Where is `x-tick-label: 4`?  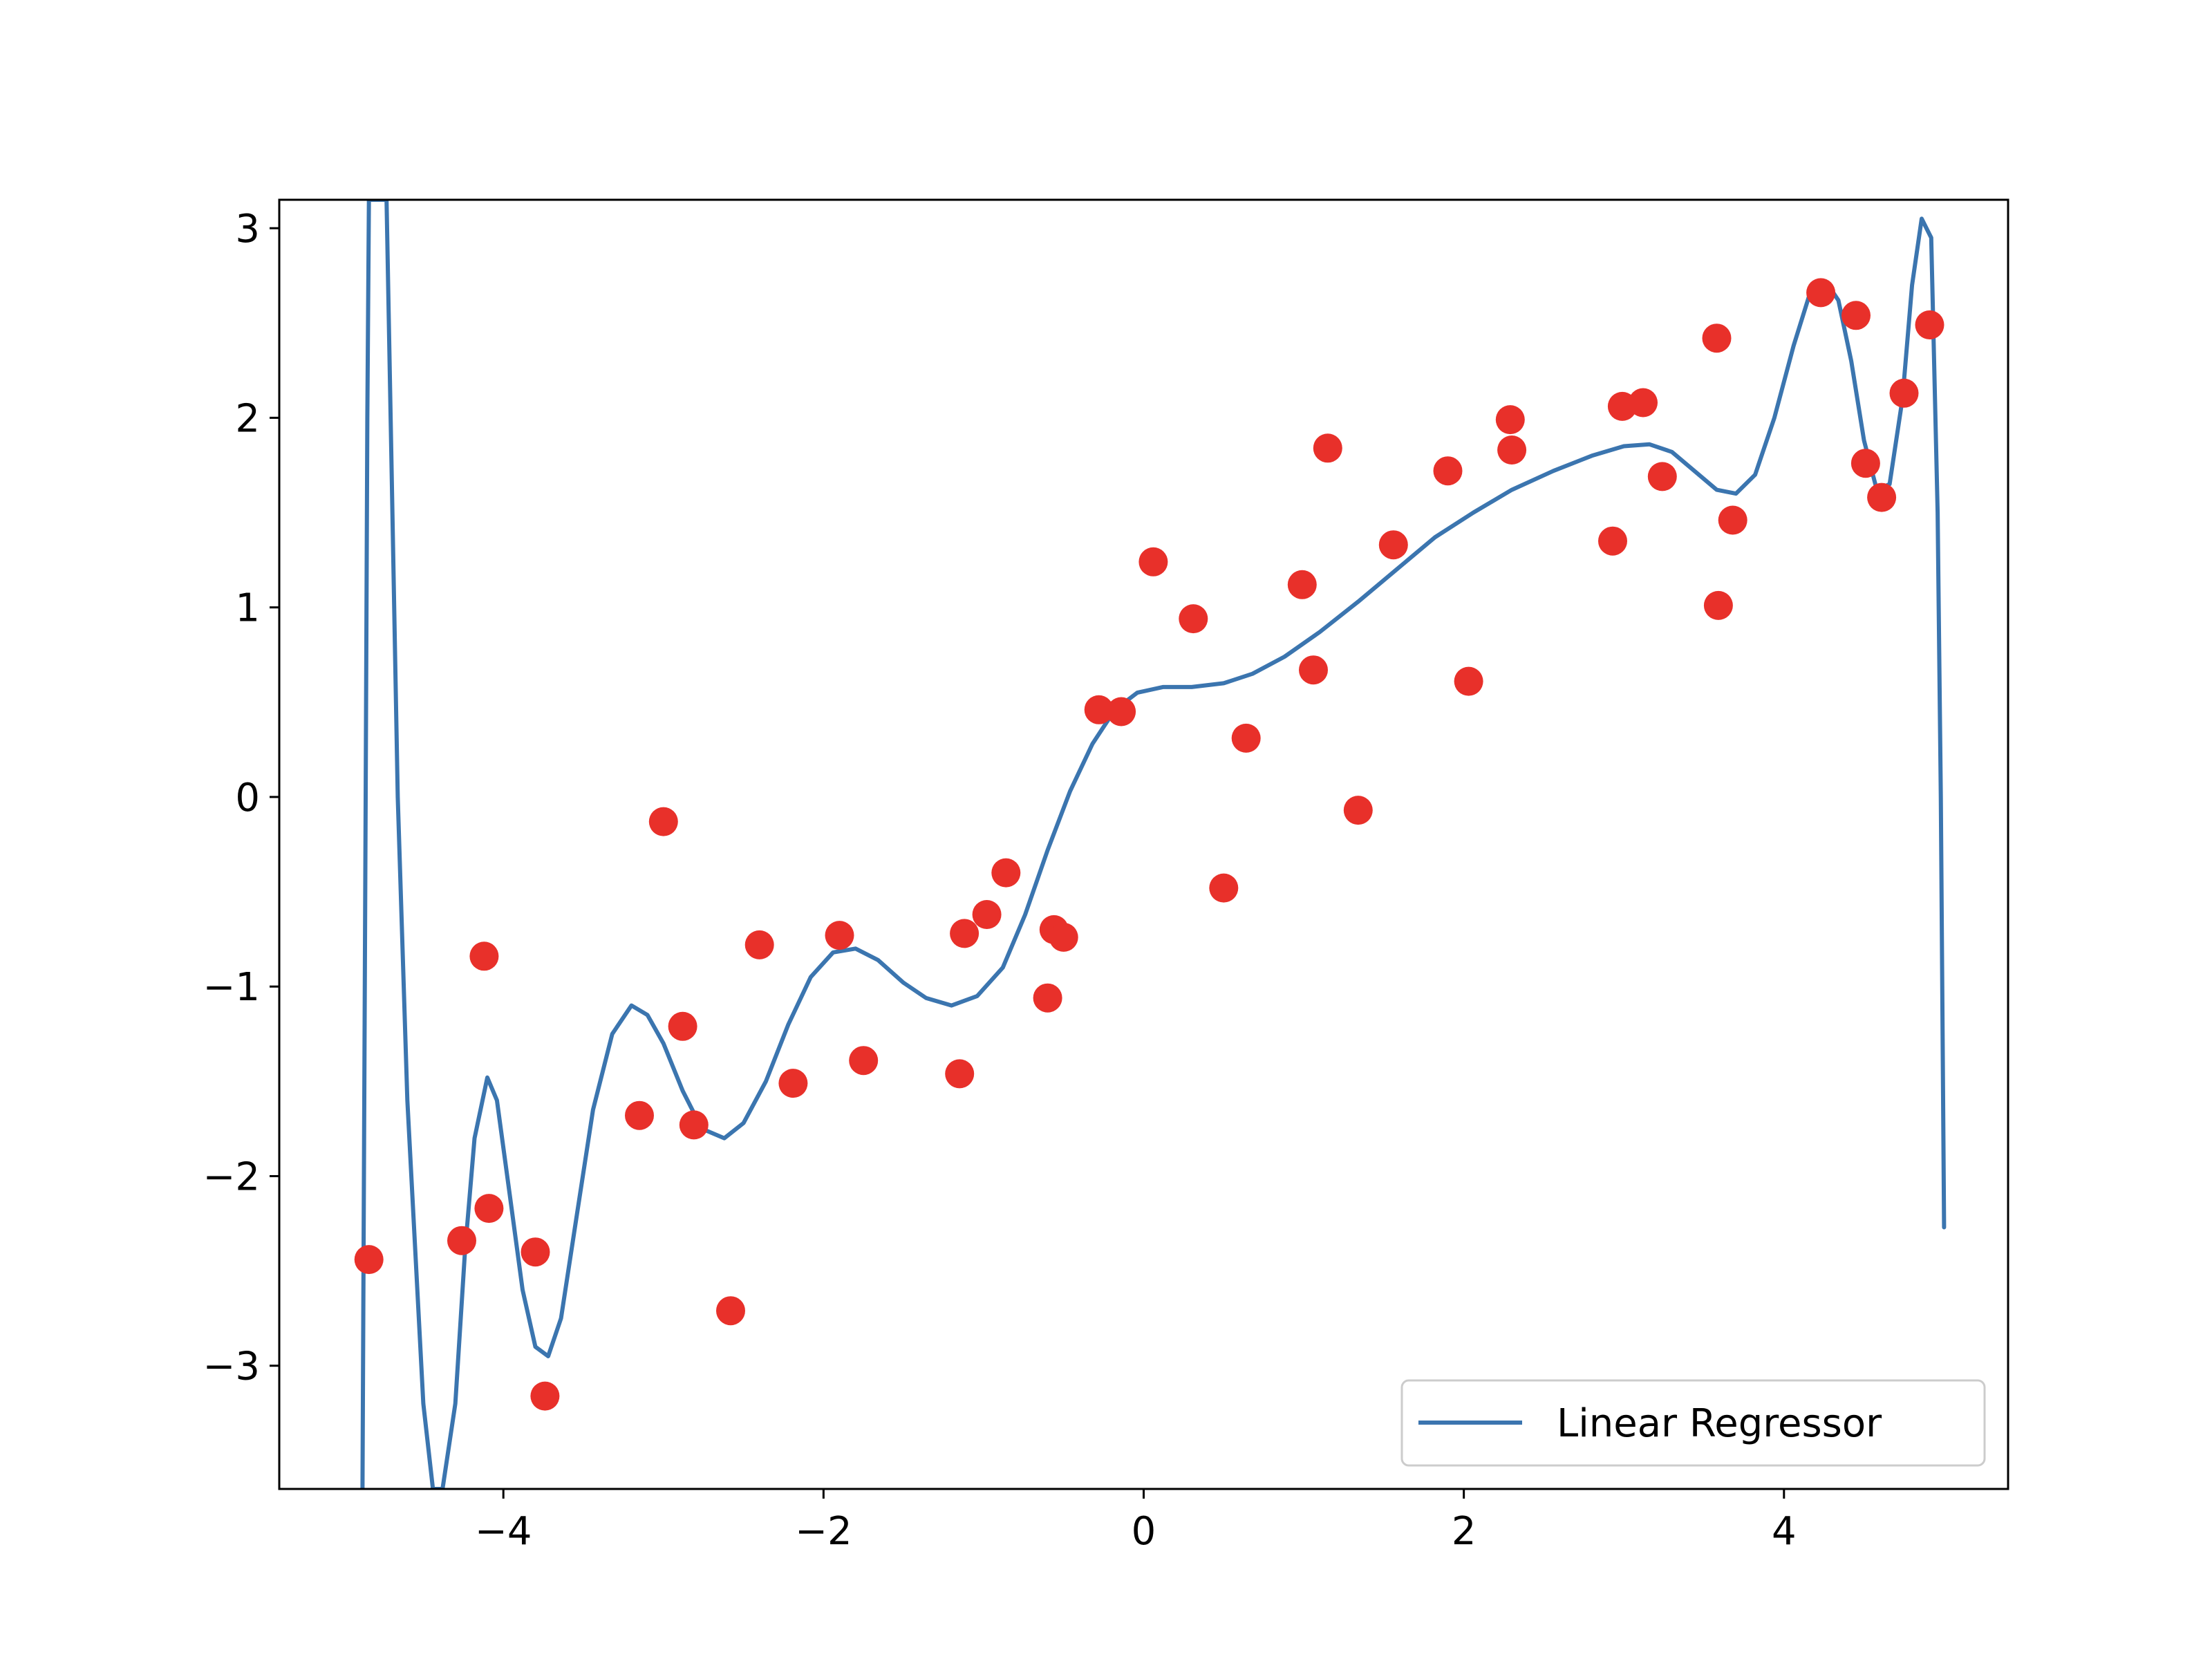
x-tick-label: 4 is located at coordinates (1784, 1531).